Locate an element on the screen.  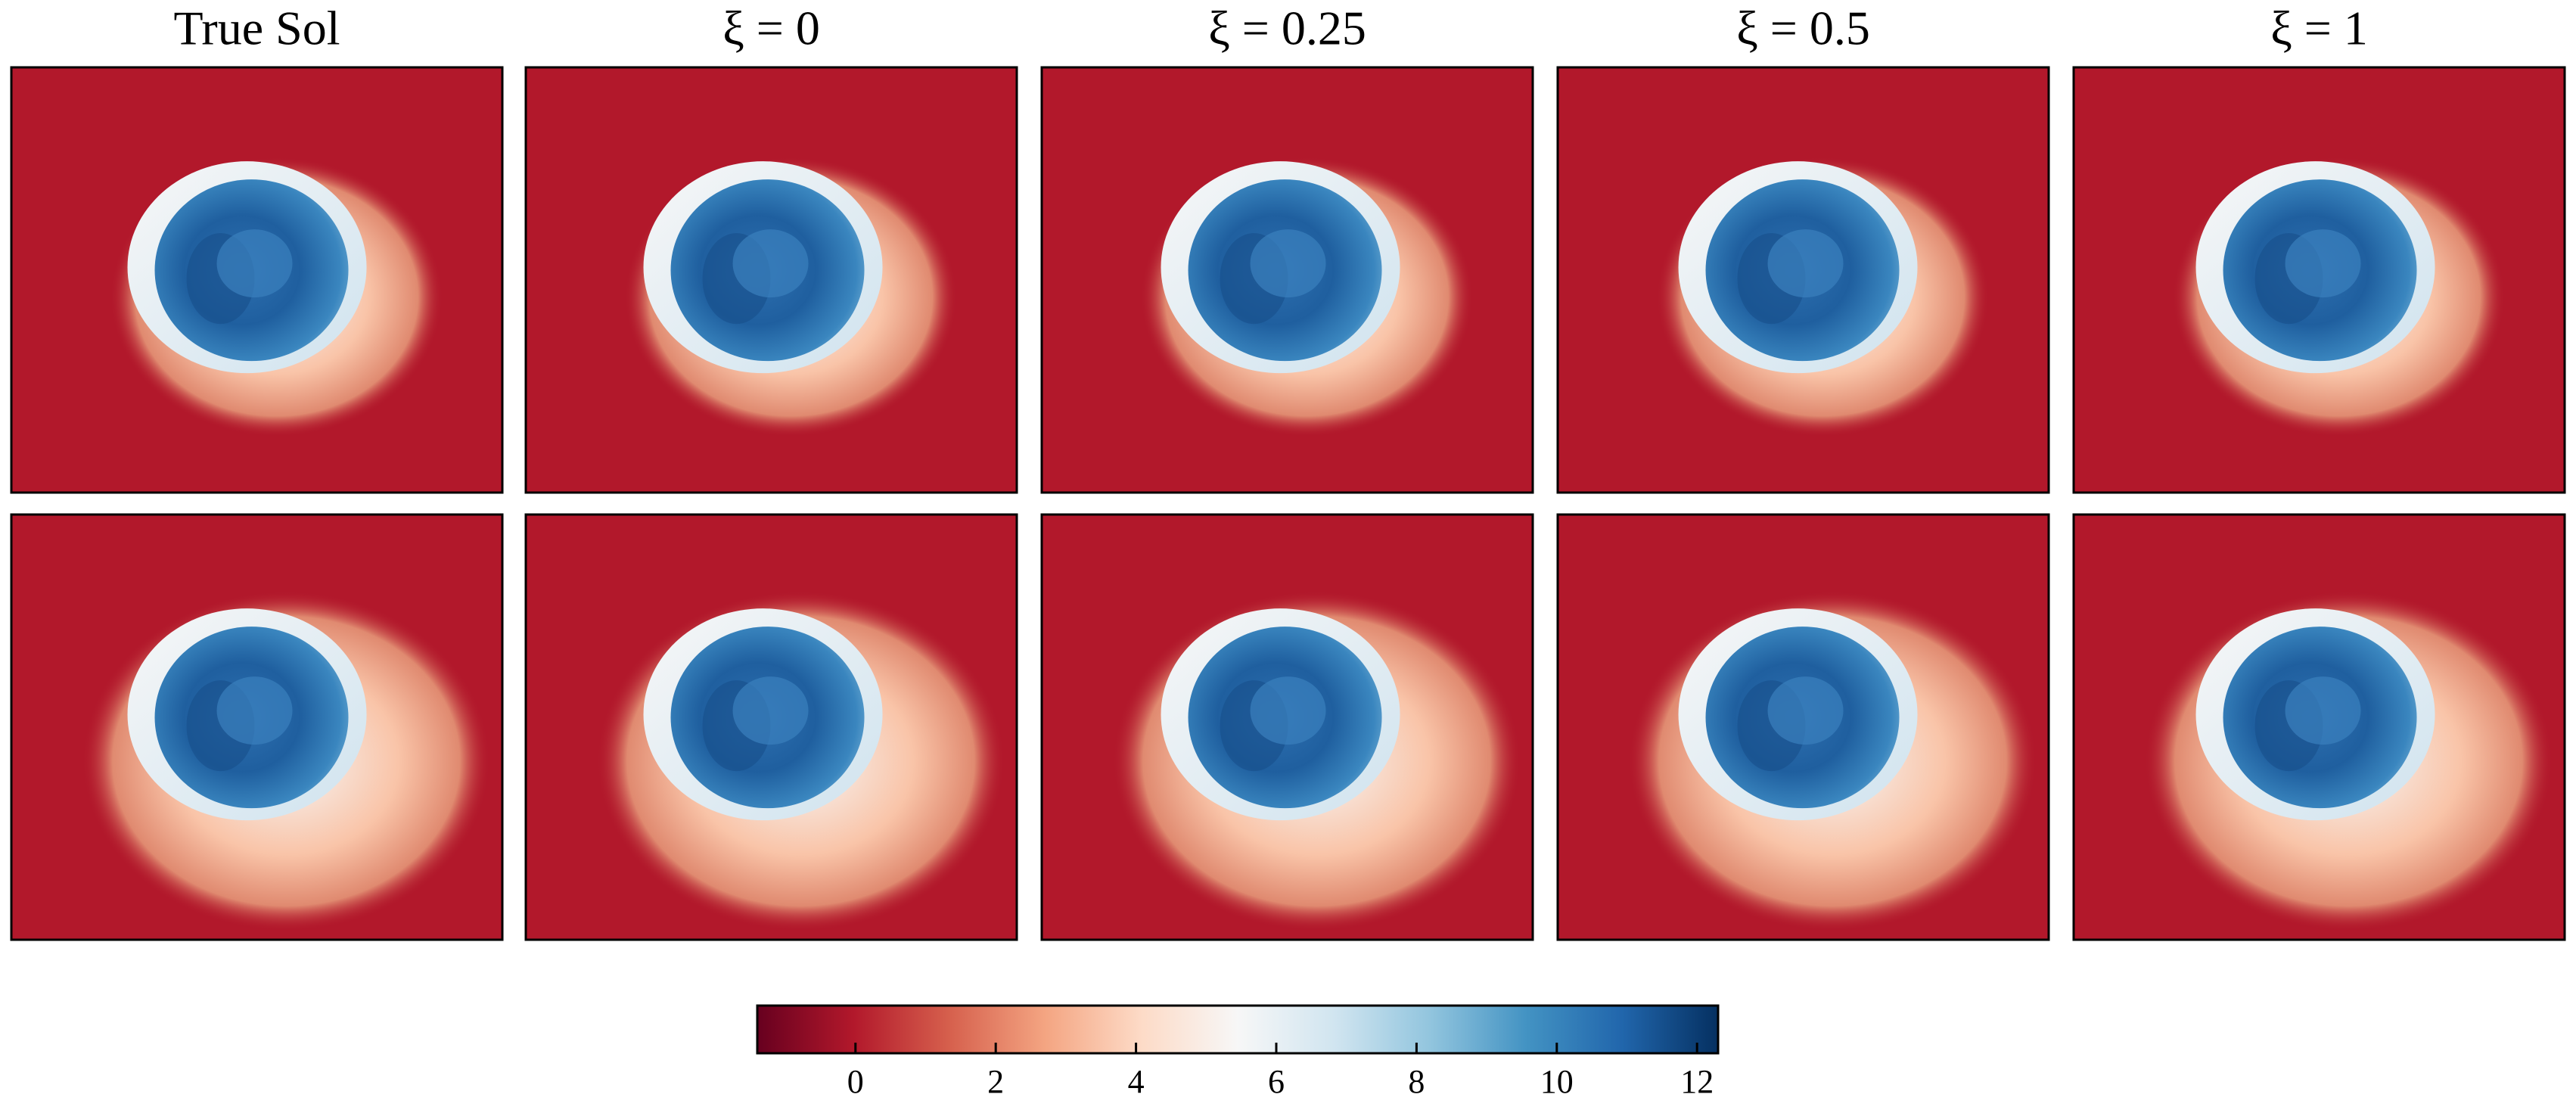
column-title: True Sol is located at coordinates (257, 29).